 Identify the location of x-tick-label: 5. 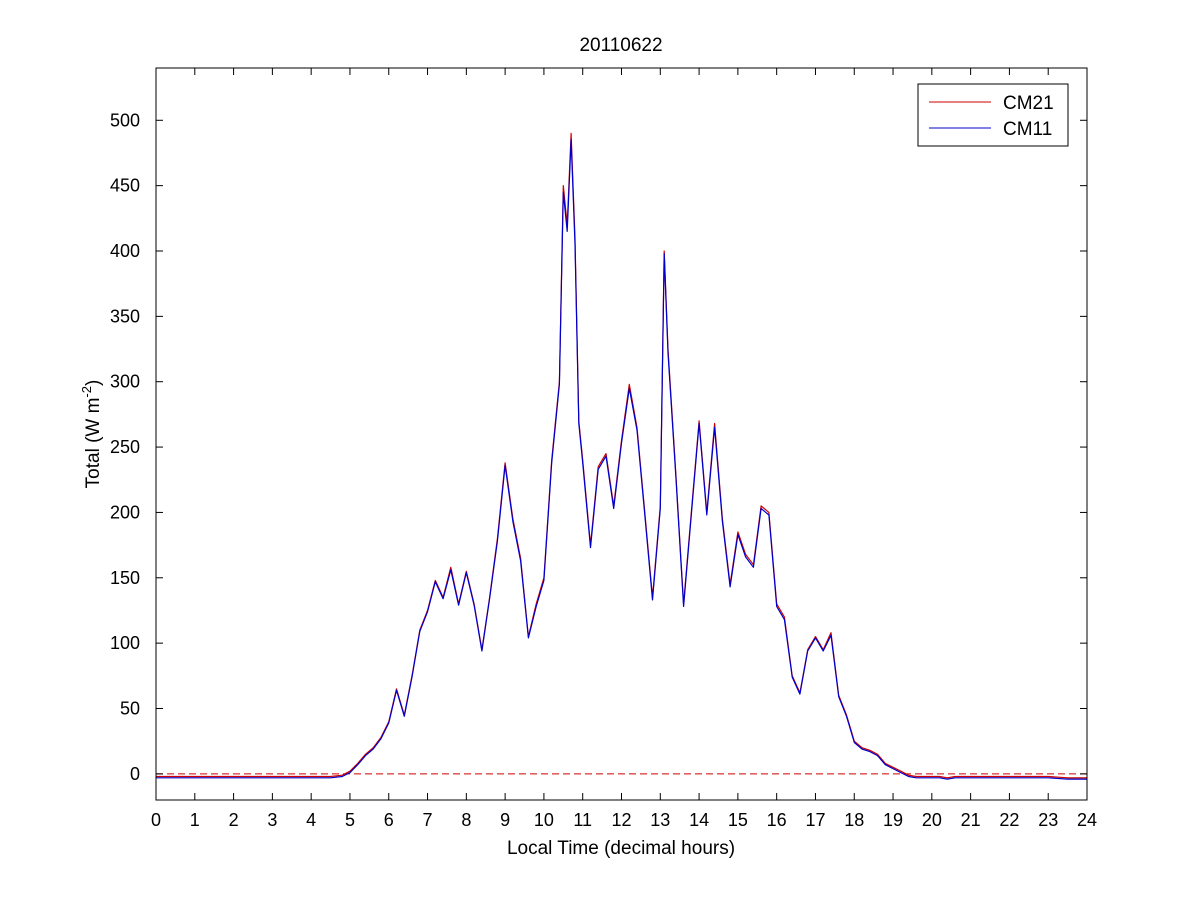
(350, 820).